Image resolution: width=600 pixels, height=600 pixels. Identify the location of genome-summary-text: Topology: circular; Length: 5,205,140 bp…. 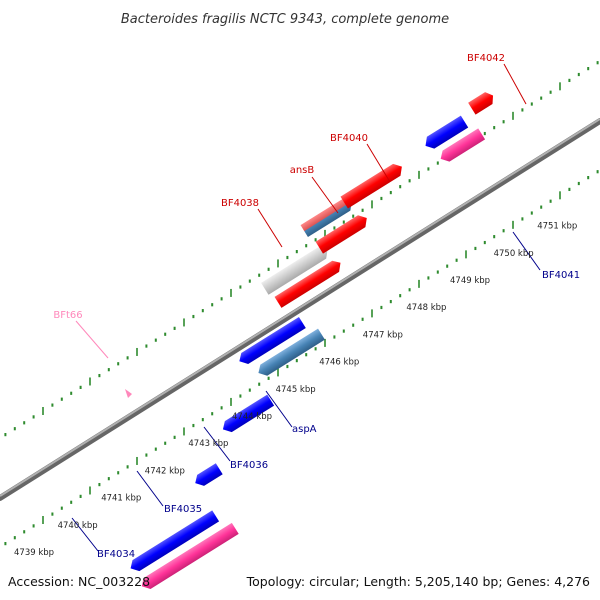
(418, 581).